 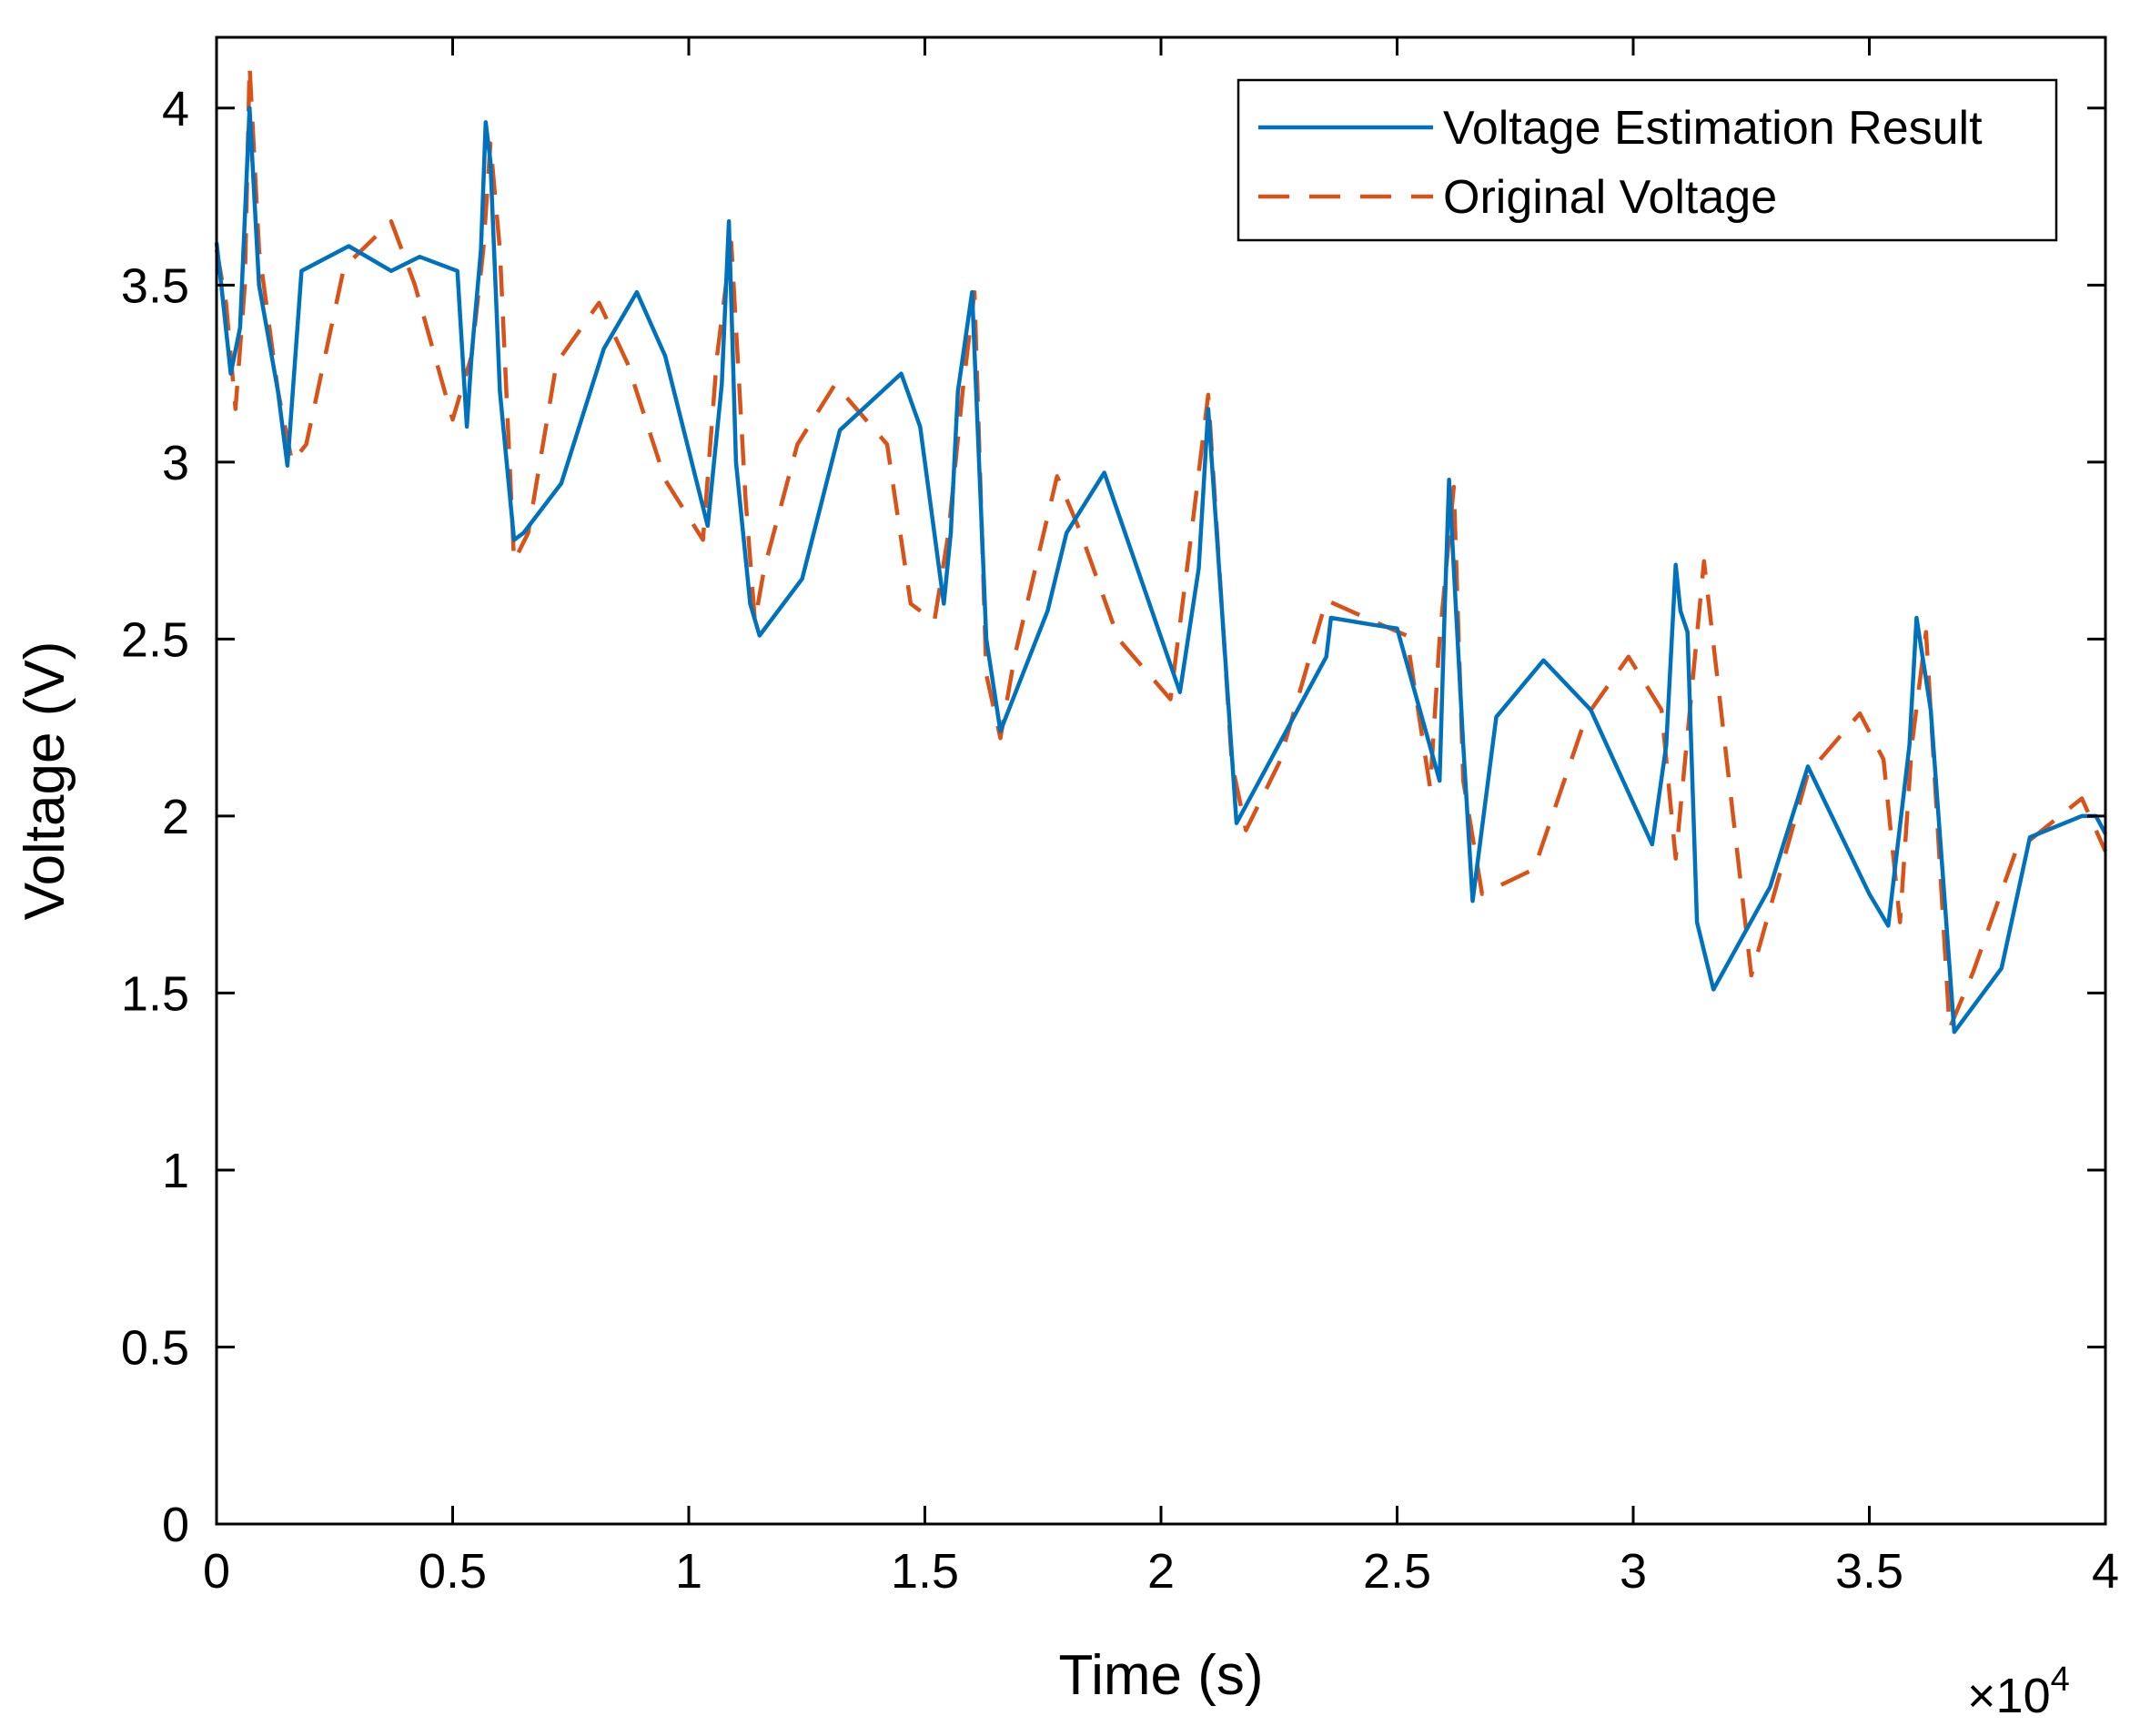 I want to click on x-tick-label: 4, so click(x=2105, y=1571).